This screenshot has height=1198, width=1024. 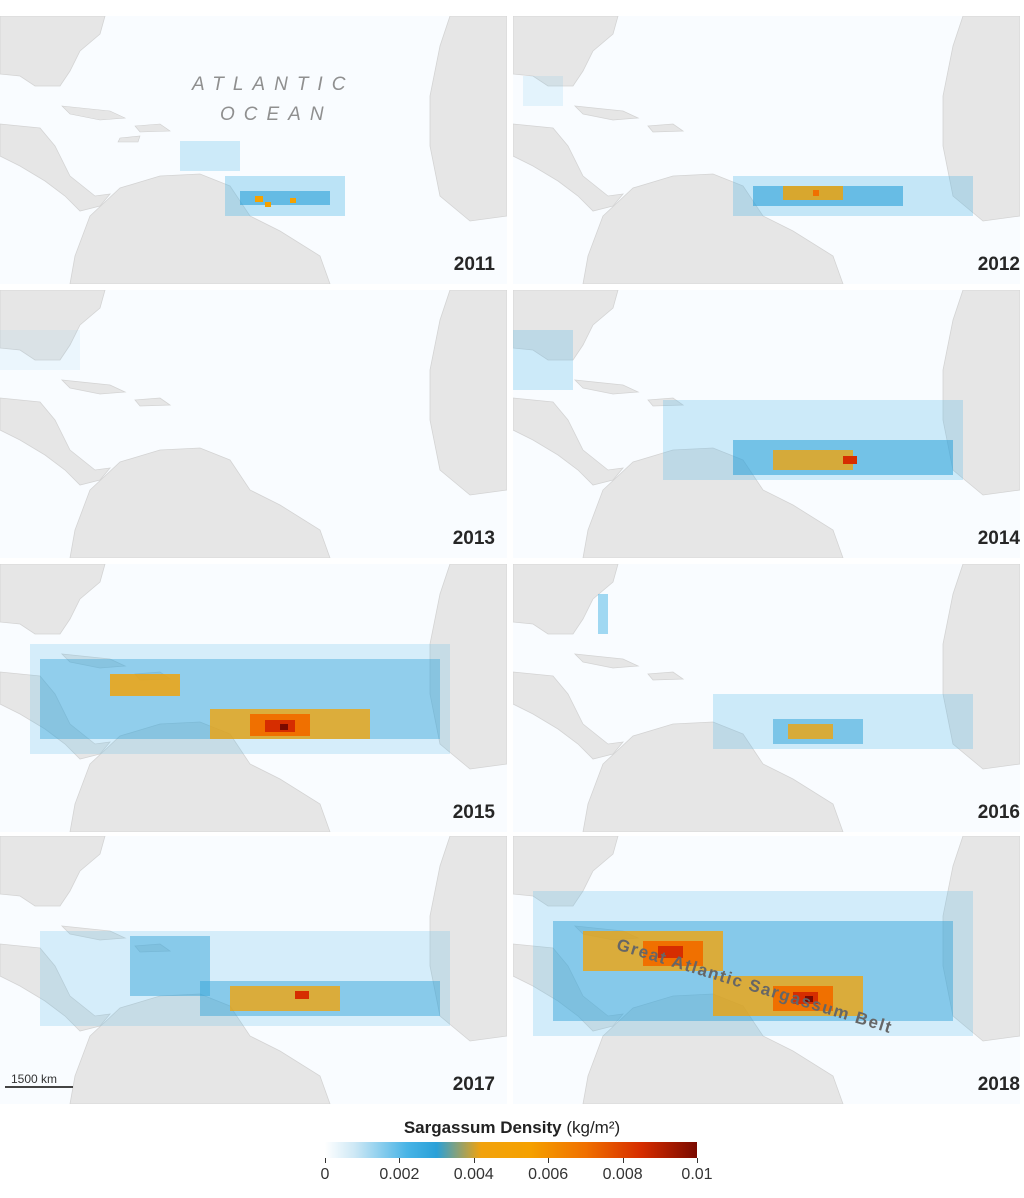 I want to click on year-label: 2018, so click(x=998, y=1084).